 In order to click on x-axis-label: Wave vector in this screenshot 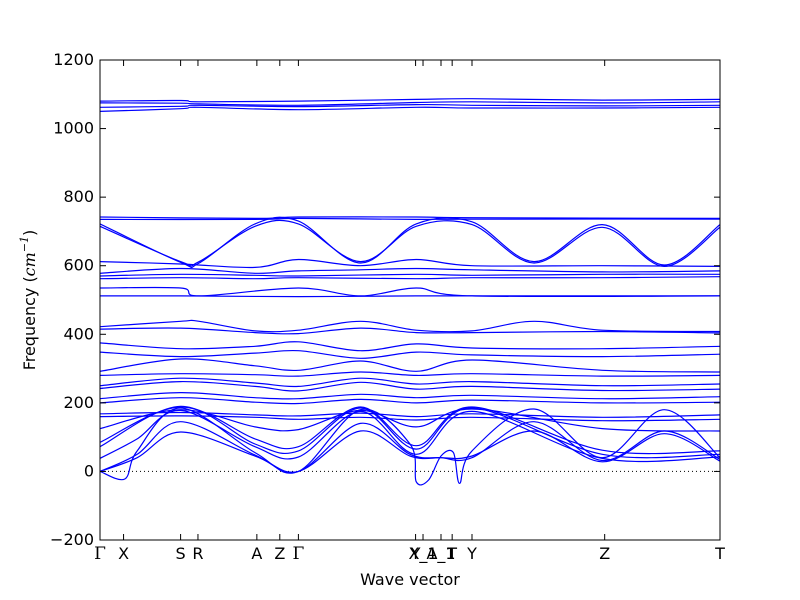, I will do `click(410, 579)`.